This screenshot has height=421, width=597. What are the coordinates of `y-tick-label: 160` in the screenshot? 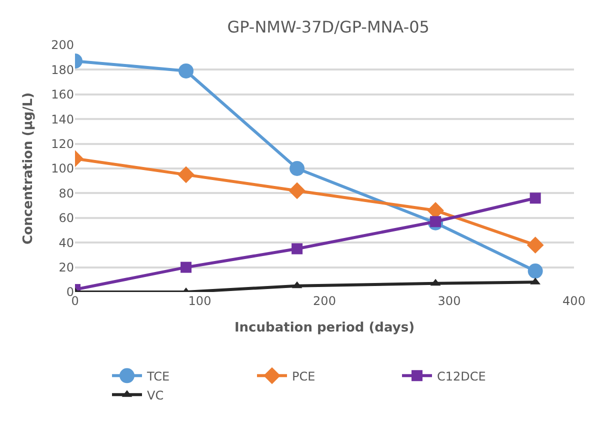 It's located at (62, 95).